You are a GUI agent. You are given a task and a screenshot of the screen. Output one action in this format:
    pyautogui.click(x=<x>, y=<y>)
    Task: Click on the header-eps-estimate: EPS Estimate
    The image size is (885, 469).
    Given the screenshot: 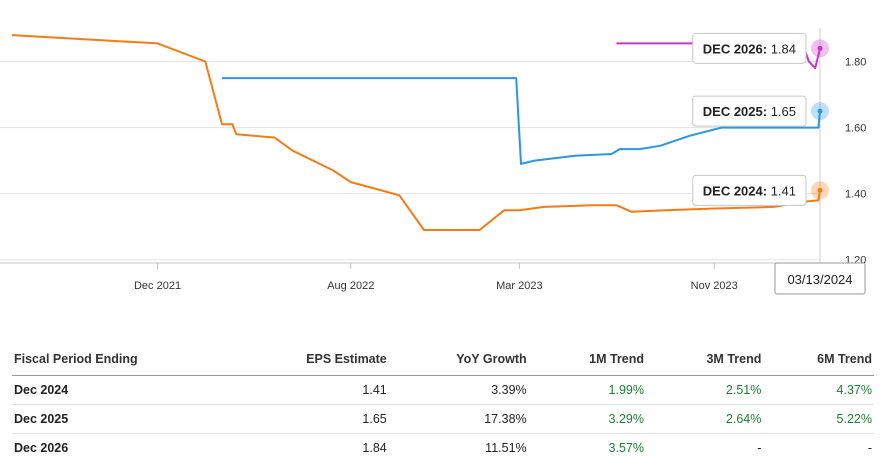 What is the action you would take?
    pyautogui.click(x=299, y=363)
    